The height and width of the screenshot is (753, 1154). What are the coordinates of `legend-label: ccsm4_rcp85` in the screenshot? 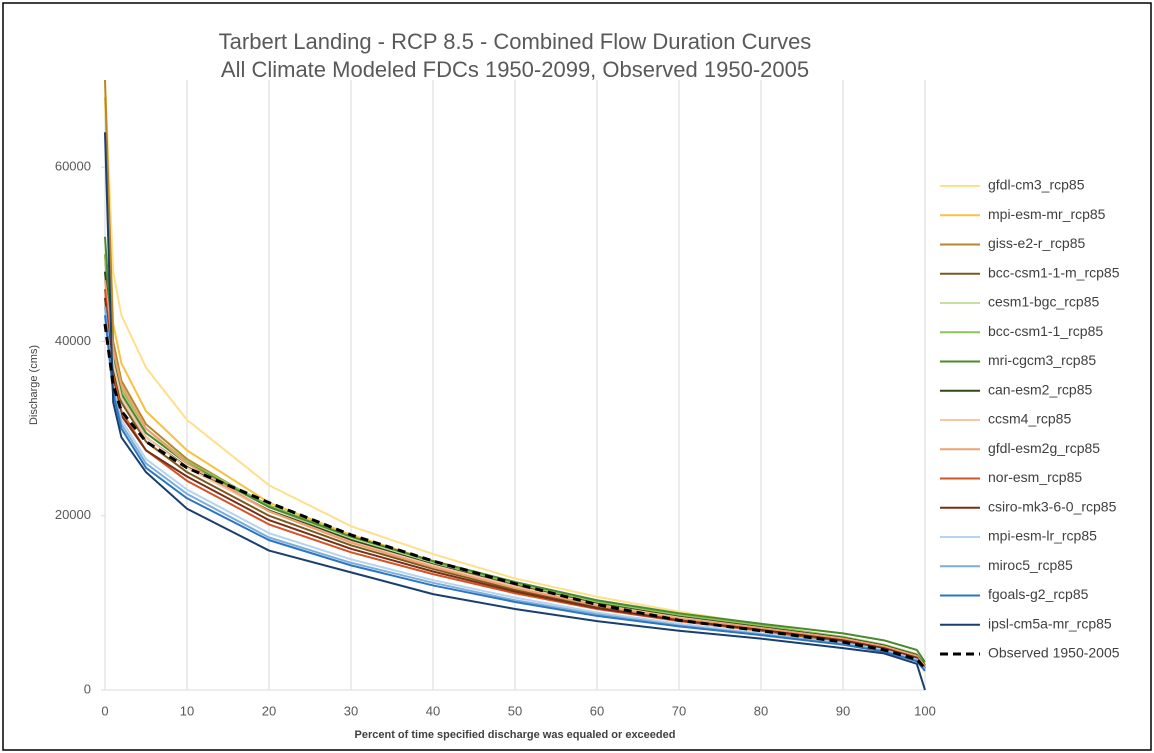 It's located at (1029, 419).